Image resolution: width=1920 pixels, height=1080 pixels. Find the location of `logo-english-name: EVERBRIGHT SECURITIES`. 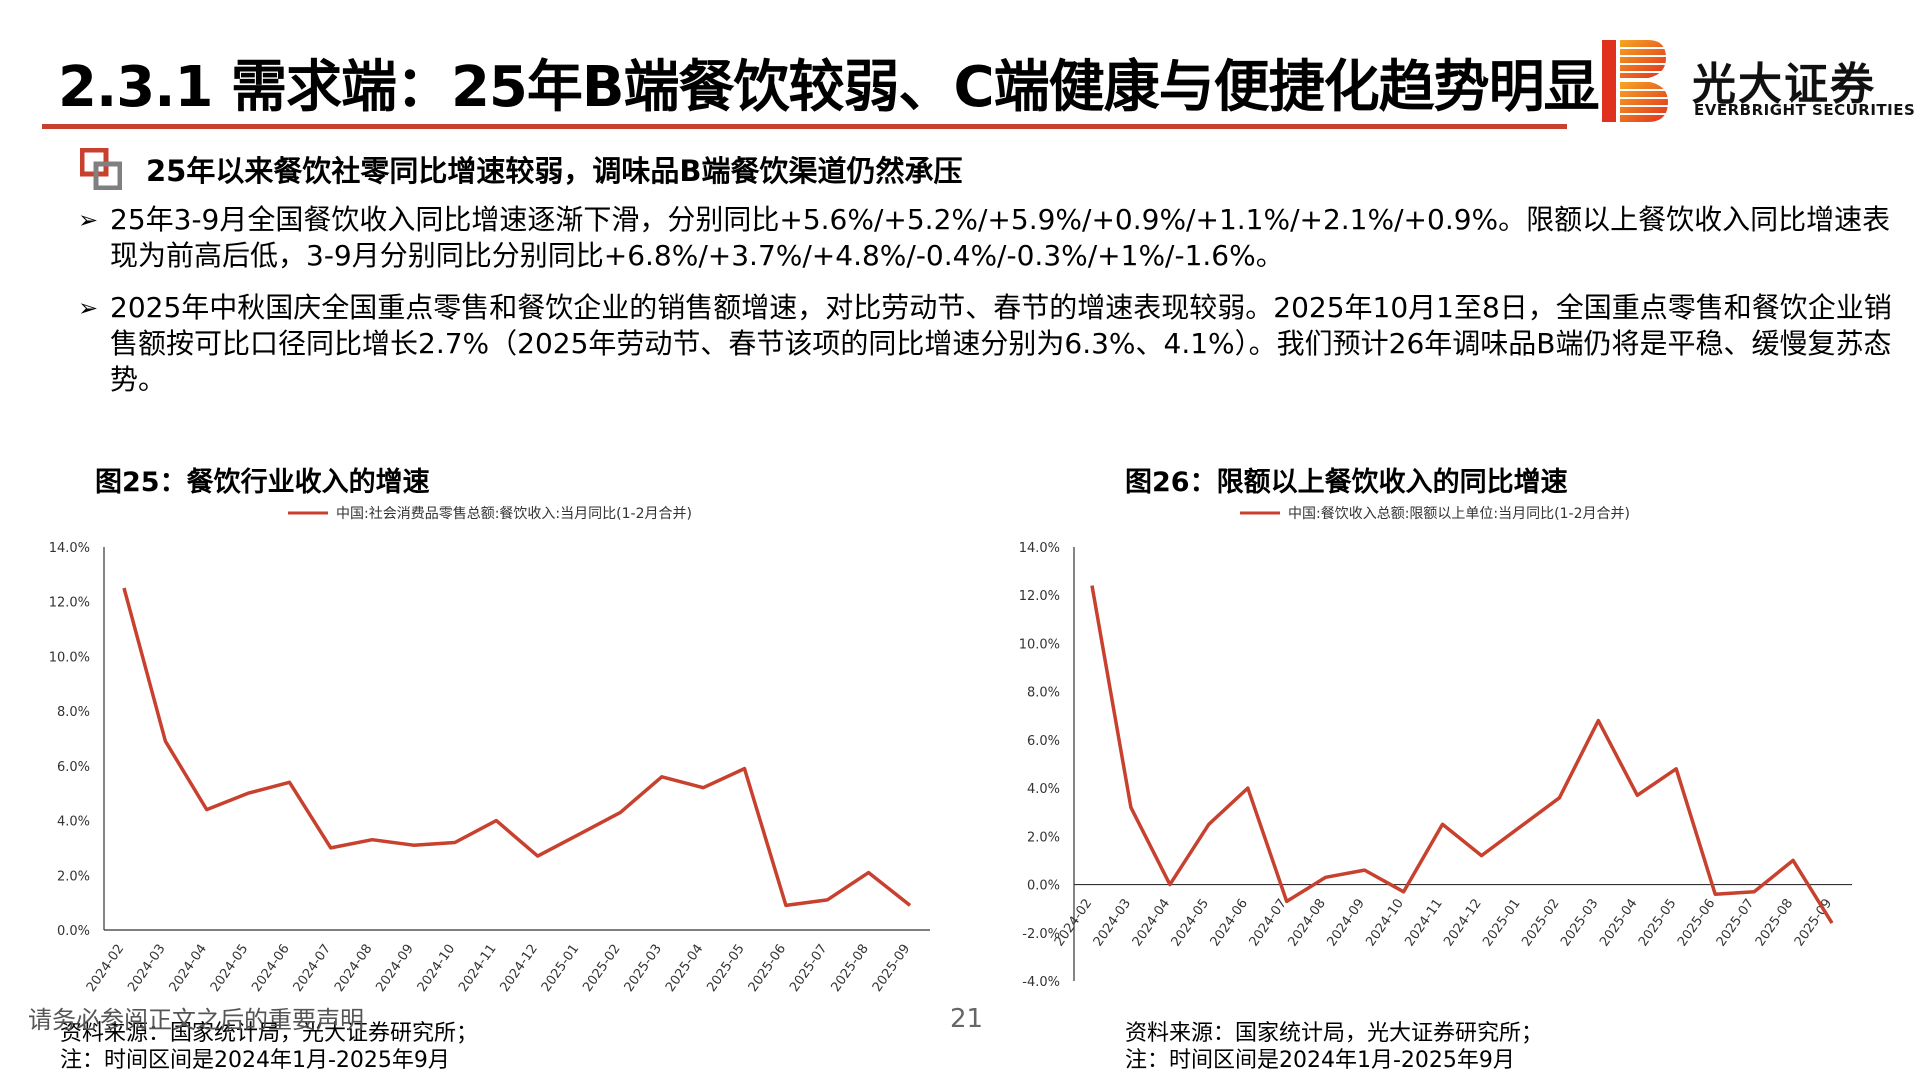

logo-english-name: EVERBRIGHT SECURITIES is located at coordinates (1805, 110).